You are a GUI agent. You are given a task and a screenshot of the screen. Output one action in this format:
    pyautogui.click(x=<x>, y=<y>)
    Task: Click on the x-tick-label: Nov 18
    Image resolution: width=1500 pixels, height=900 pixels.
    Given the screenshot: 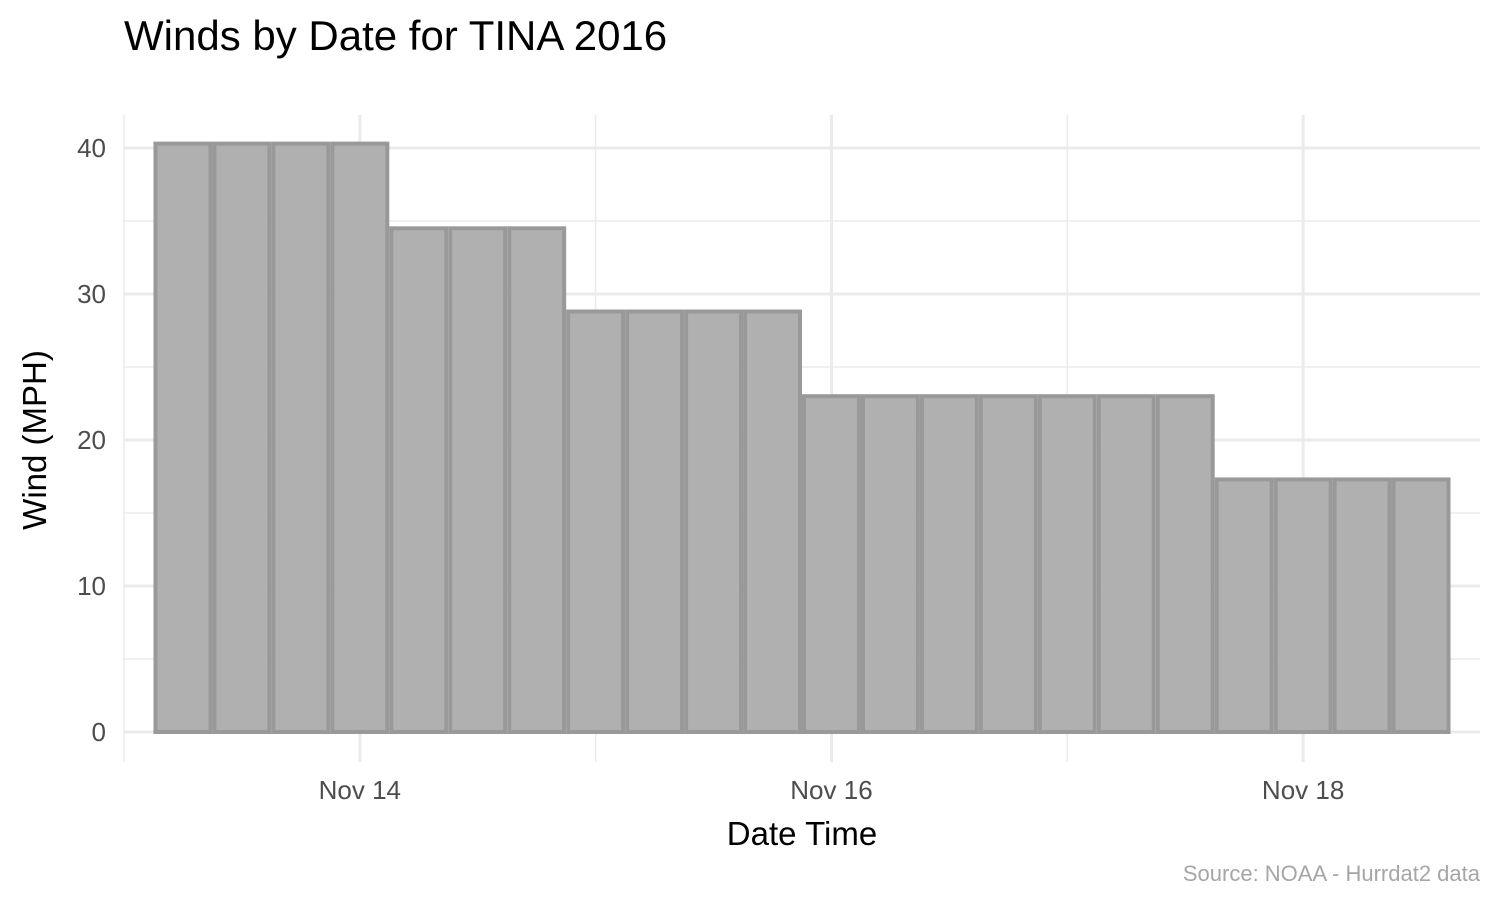 What is the action you would take?
    pyautogui.click(x=1303, y=790)
    